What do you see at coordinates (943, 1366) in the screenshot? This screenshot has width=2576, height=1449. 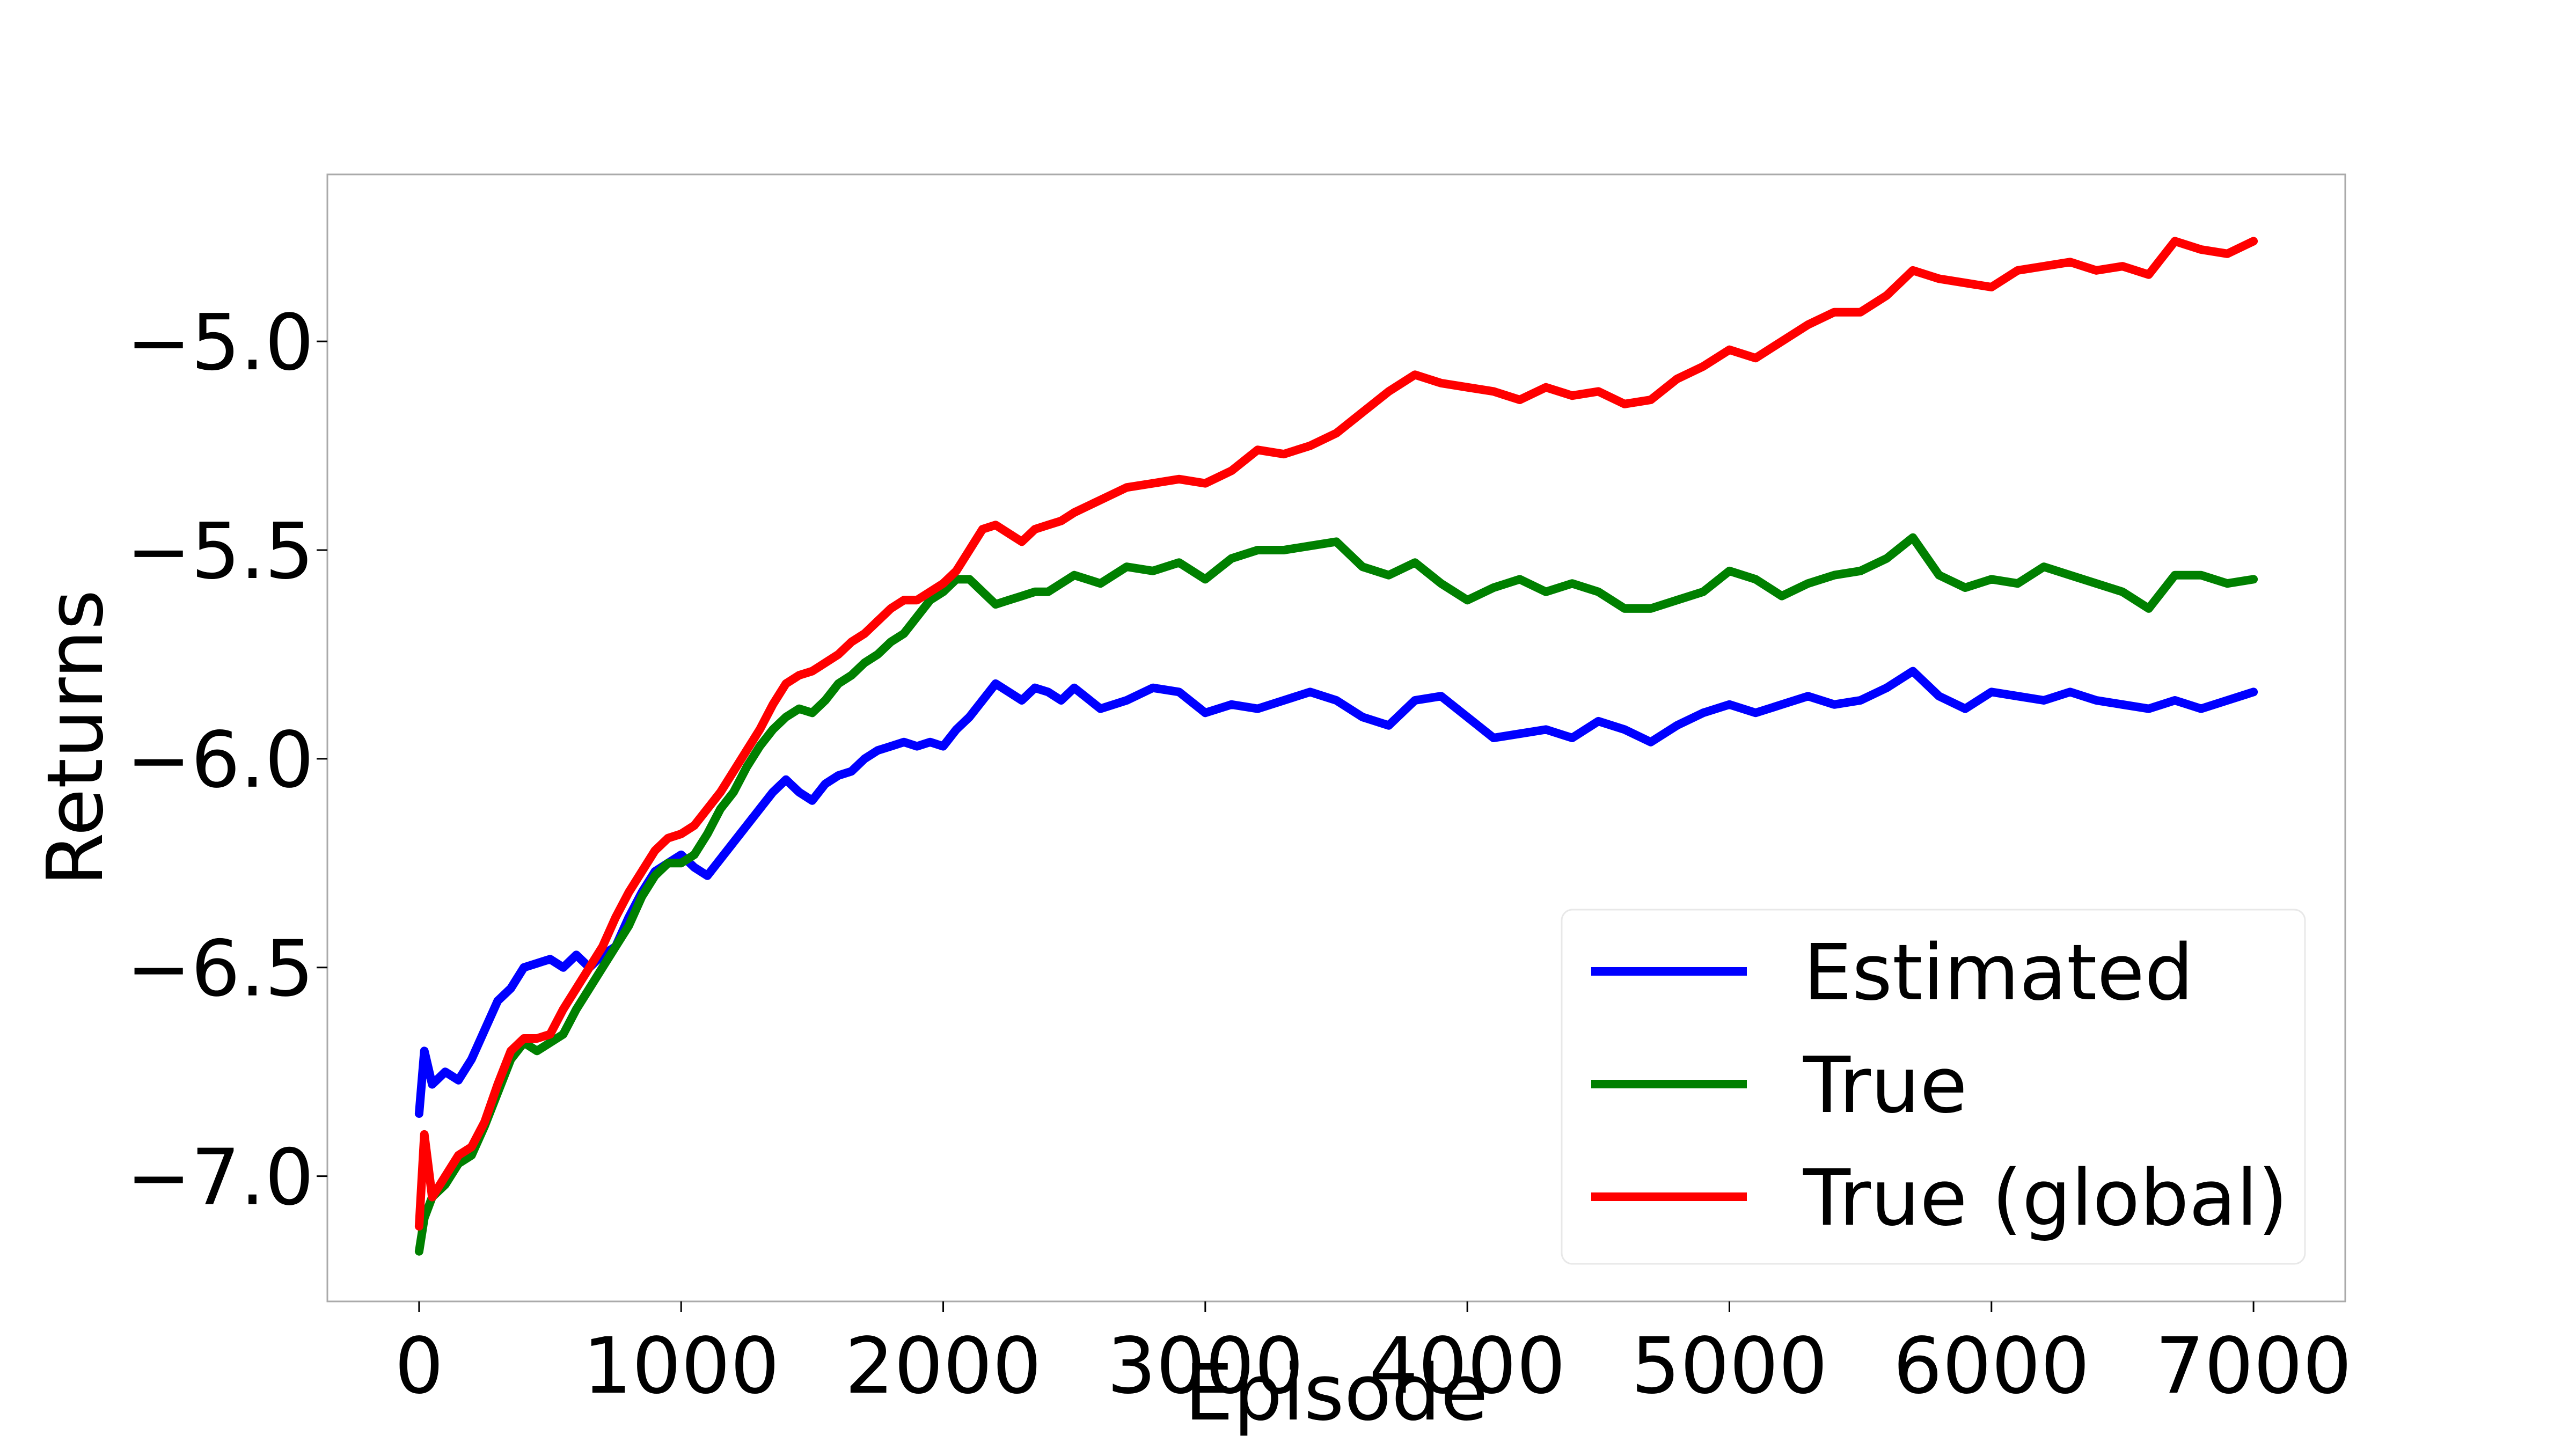 I see `x-tick-label: 2000` at bounding box center [943, 1366].